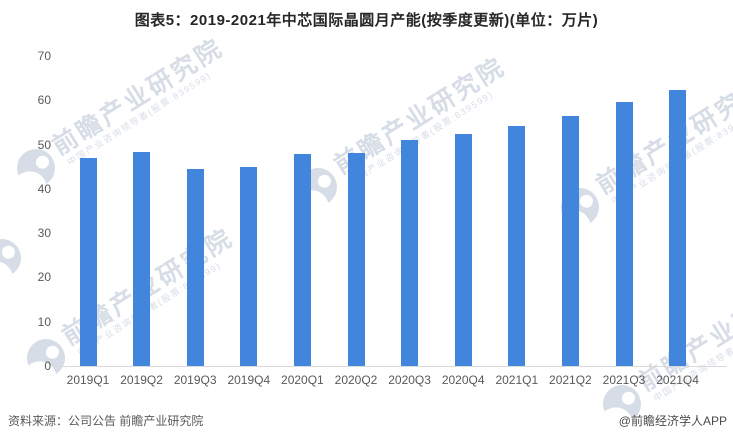 The width and height of the screenshot is (733, 441). Describe the element at coordinates (106, 421) in the screenshot. I see `source-note: 资料来源：公司公告 前瞻产业研究院` at that location.